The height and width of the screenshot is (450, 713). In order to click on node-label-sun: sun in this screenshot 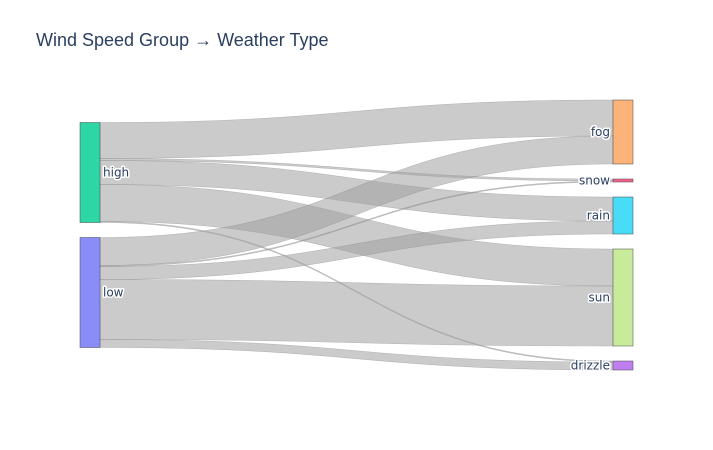, I will do `click(599, 298)`.